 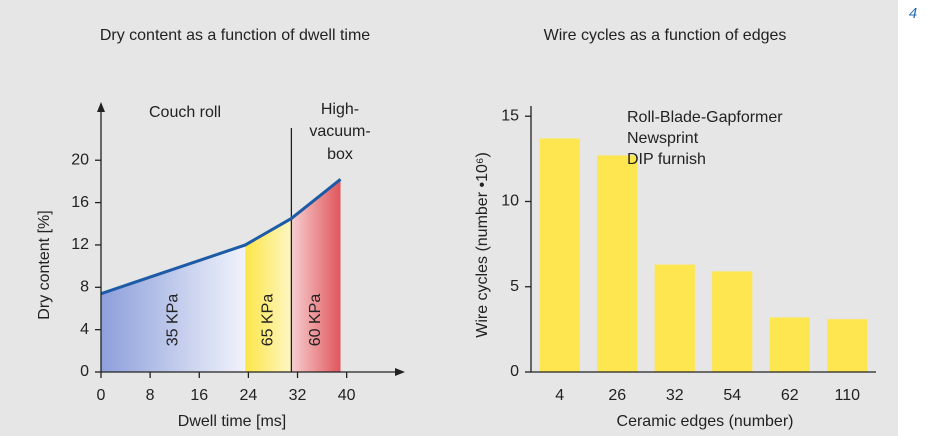 What do you see at coordinates (315, 320) in the screenshot?
I see `region-label: 60 KPa` at bounding box center [315, 320].